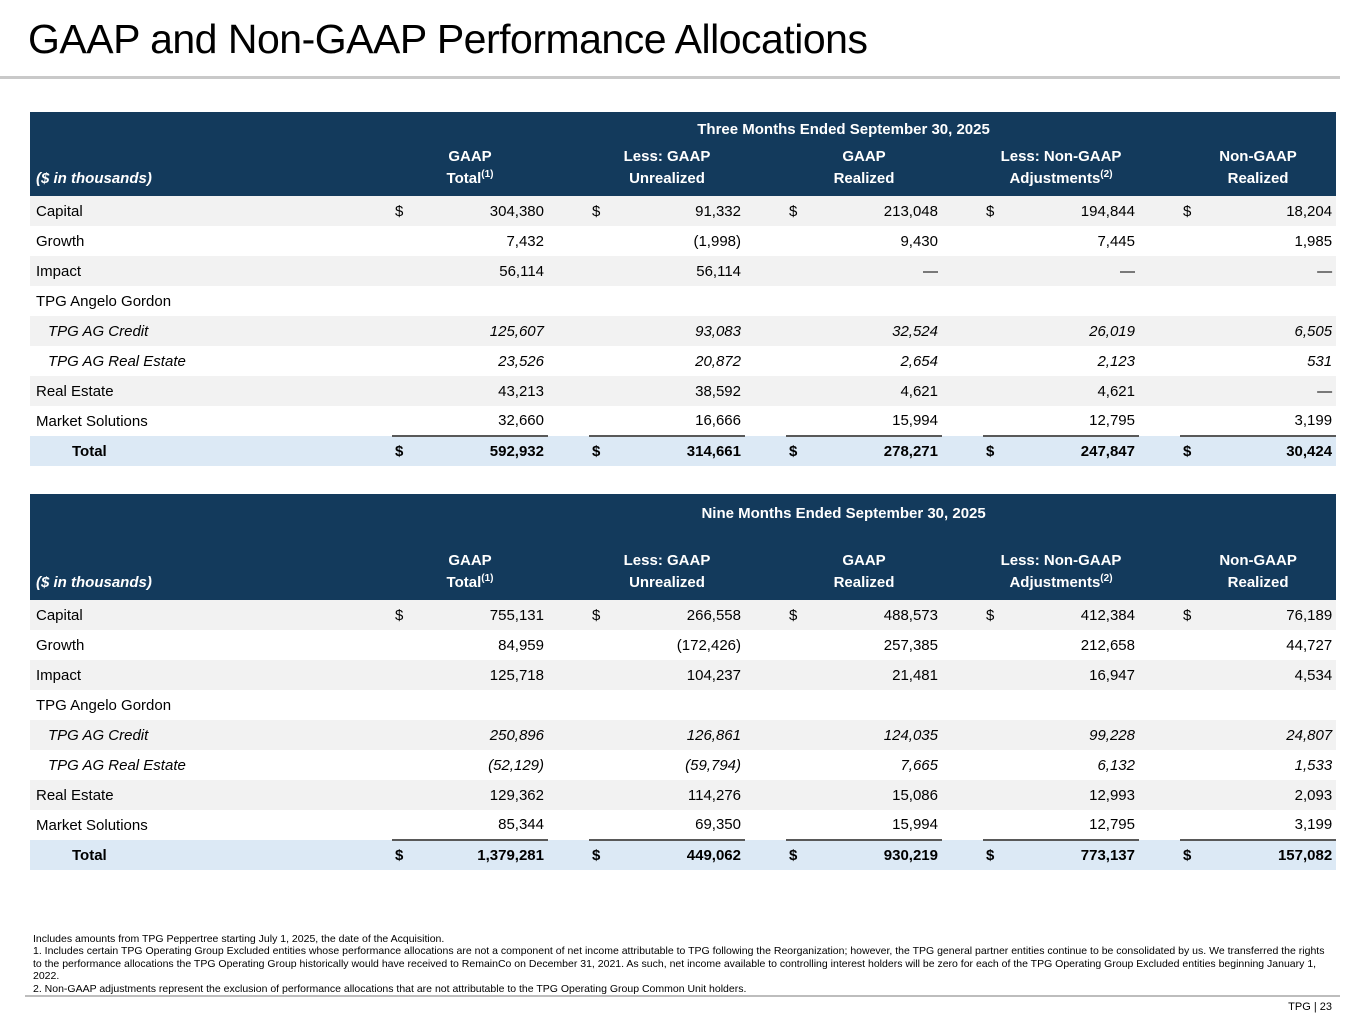 The width and height of the screenshot is (1365, 1024). I want to click on row-label: TPG AG Credit, so click(98, 331).